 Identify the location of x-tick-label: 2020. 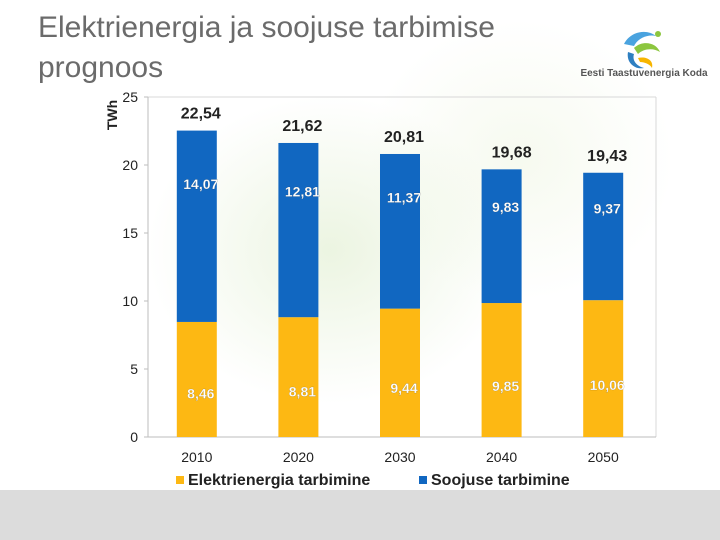
(298, 457).